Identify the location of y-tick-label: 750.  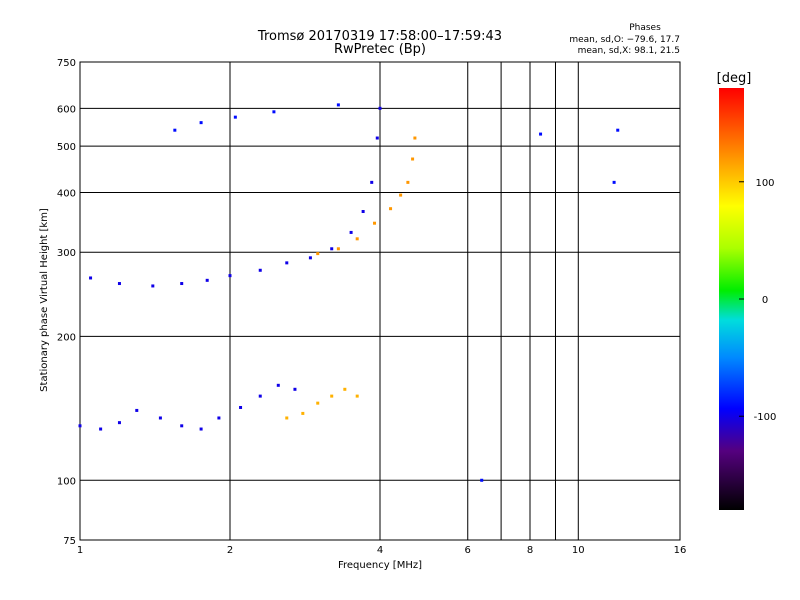
(66, 63).